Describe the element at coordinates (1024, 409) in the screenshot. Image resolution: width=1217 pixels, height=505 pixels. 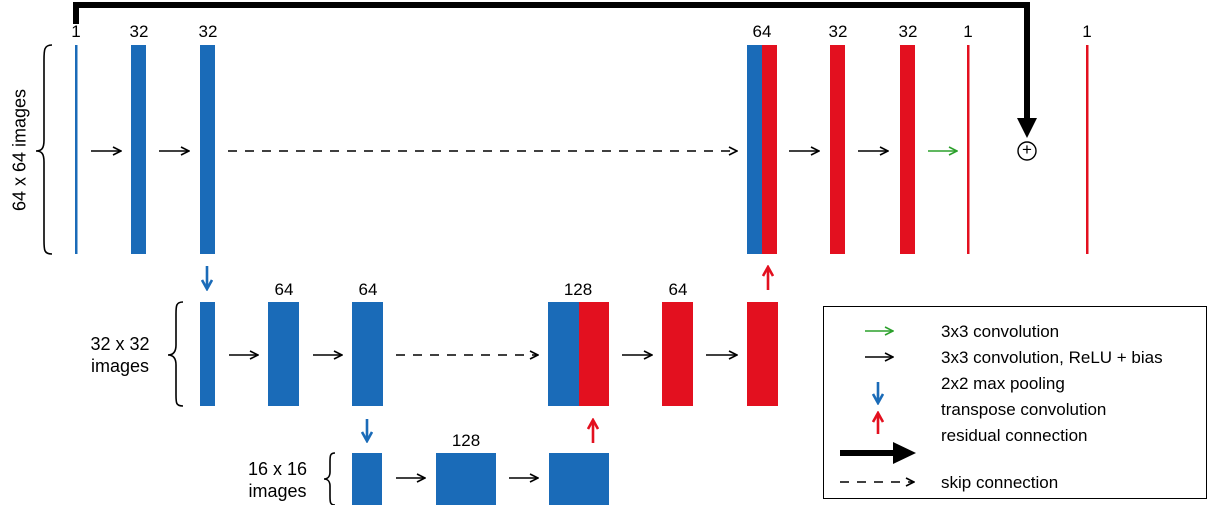
I see `legend-label-transpose: transpose convolution` at that location.